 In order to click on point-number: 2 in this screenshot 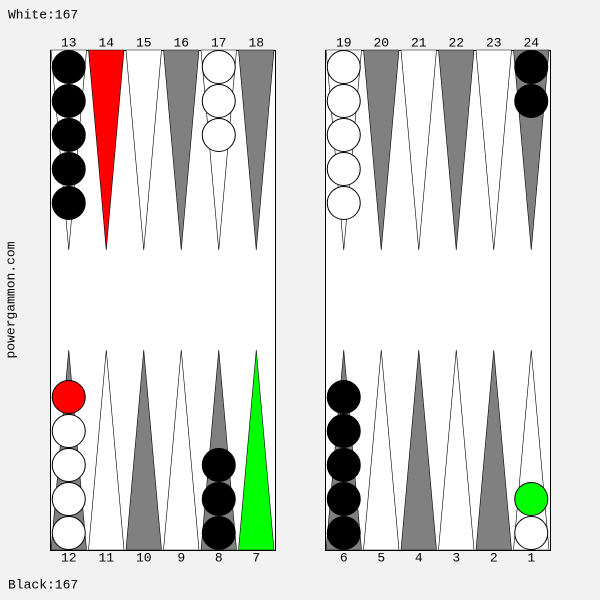, I will do `click(494, 557)`.